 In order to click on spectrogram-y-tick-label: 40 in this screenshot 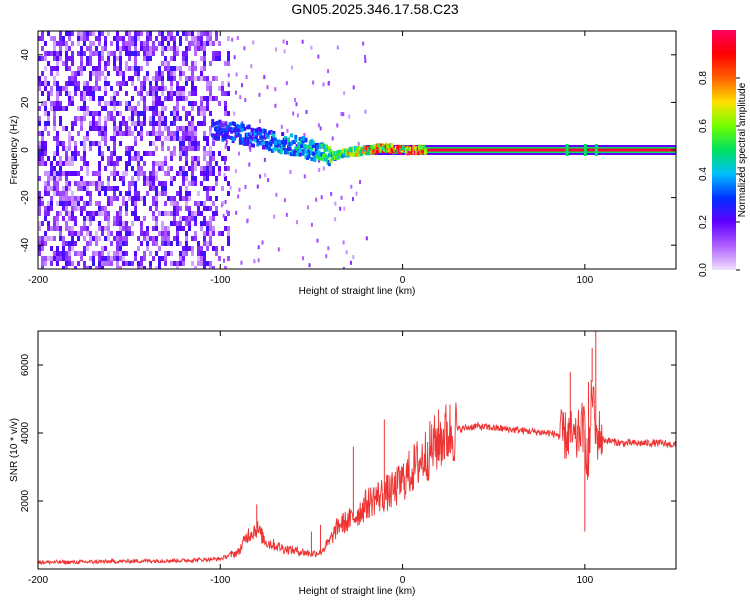, I will do `click(25, 55)`.